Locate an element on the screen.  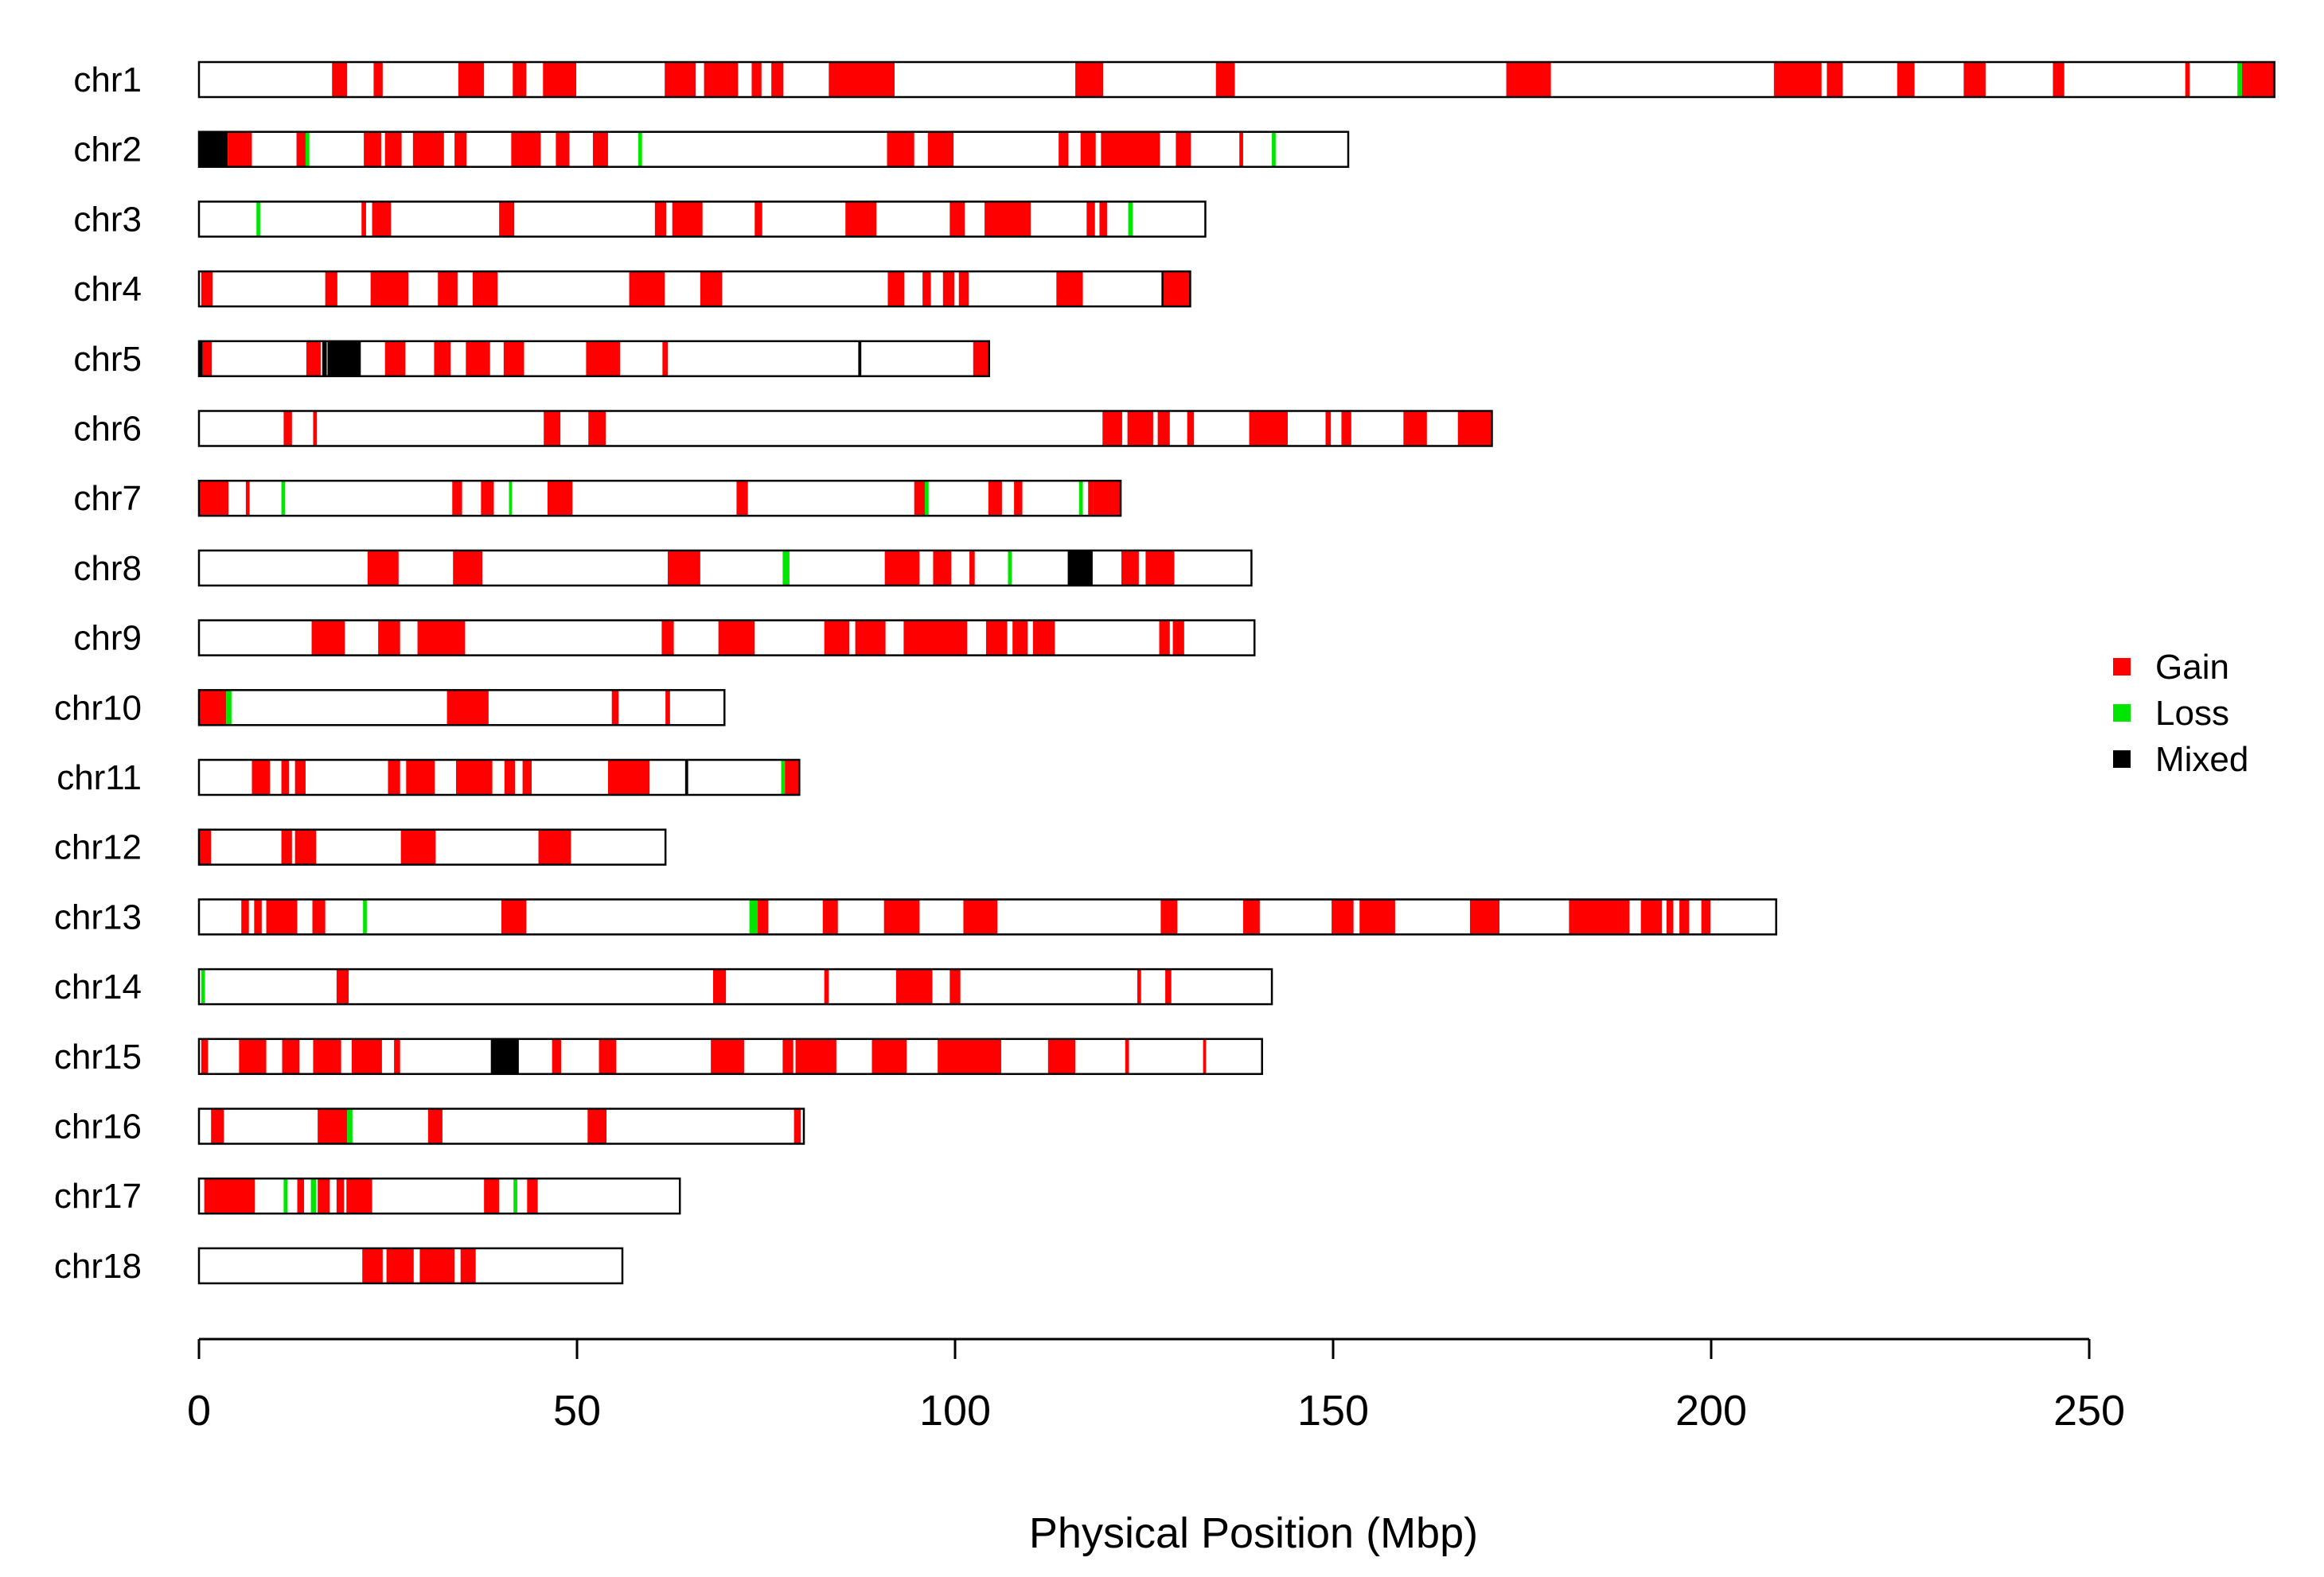
chromosome-label: chr14 is located at coordinates (98, 988).